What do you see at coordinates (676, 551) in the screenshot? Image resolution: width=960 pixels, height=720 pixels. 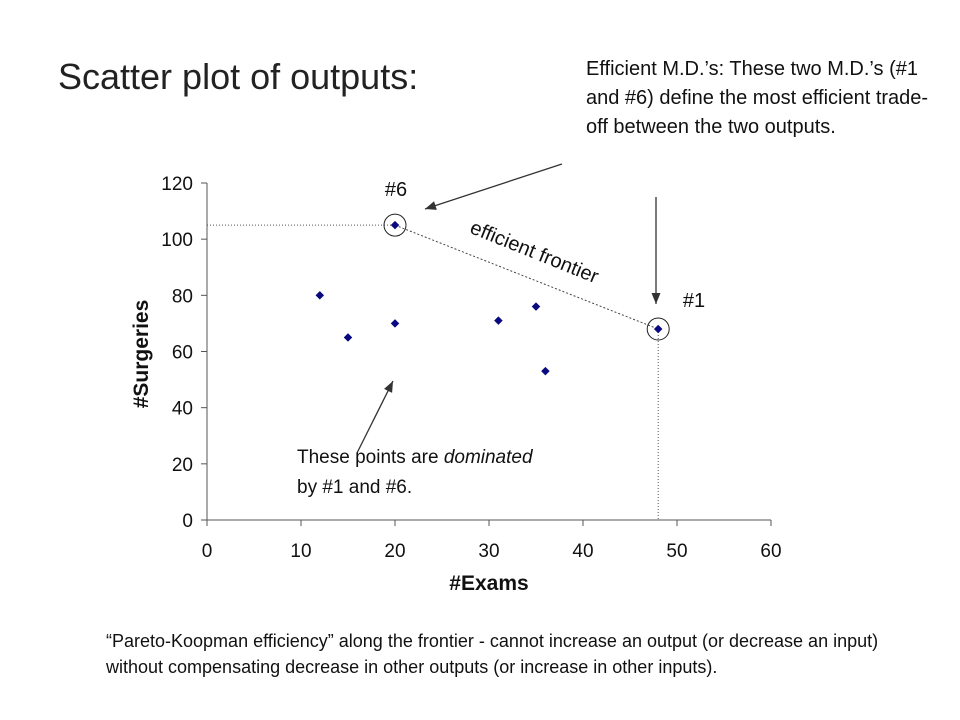 I see `x-tick-label: 50` at bounding box center [676, 551].